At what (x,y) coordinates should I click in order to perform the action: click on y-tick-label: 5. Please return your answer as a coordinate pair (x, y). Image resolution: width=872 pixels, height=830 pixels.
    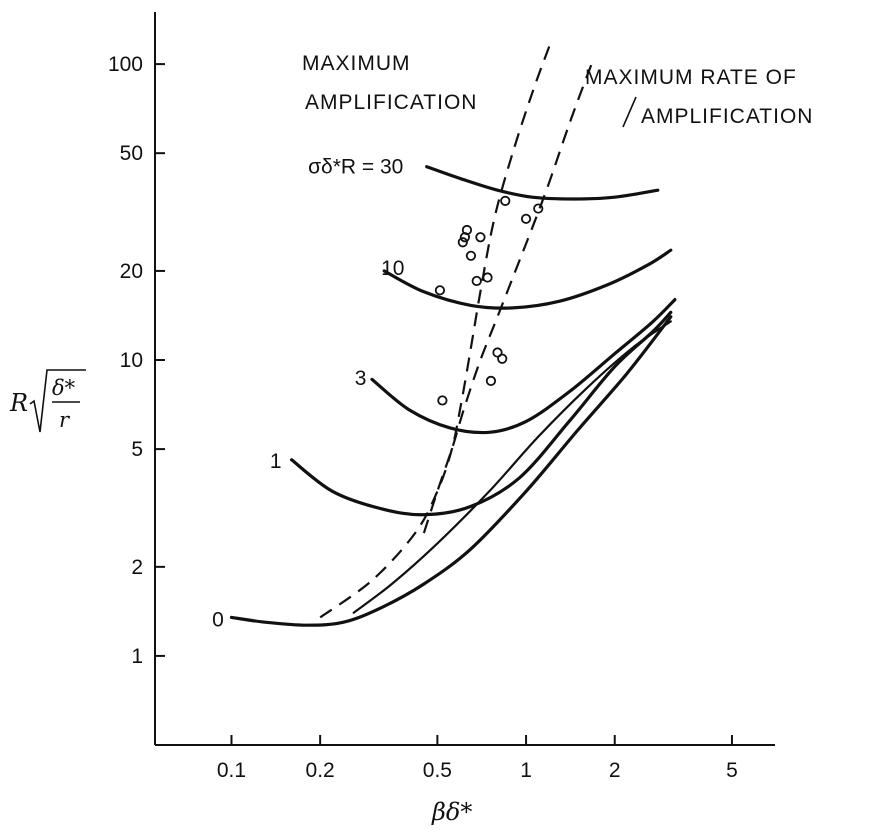
    Looking at the image, I should click on (137, 449).